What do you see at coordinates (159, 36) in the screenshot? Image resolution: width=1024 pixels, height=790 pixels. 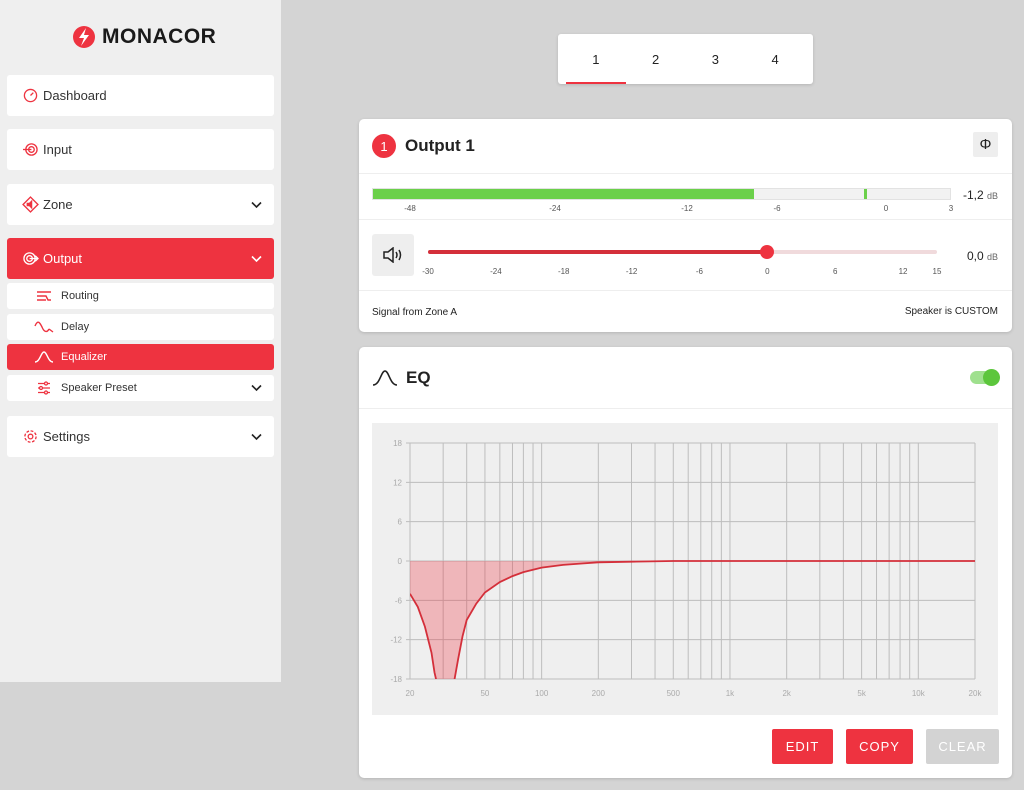 I see `brand-name: MONACOR` at bounding box center [159, 36].